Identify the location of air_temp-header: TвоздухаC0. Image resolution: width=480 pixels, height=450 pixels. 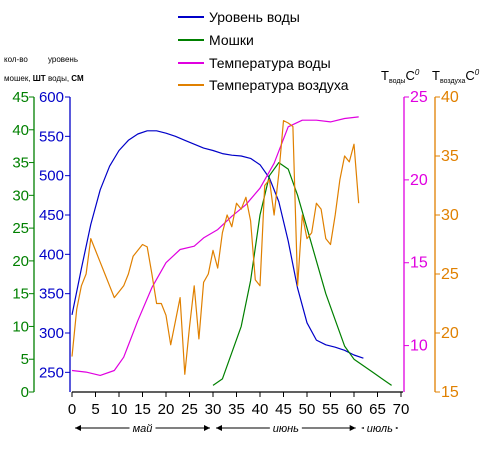
(456, 76).